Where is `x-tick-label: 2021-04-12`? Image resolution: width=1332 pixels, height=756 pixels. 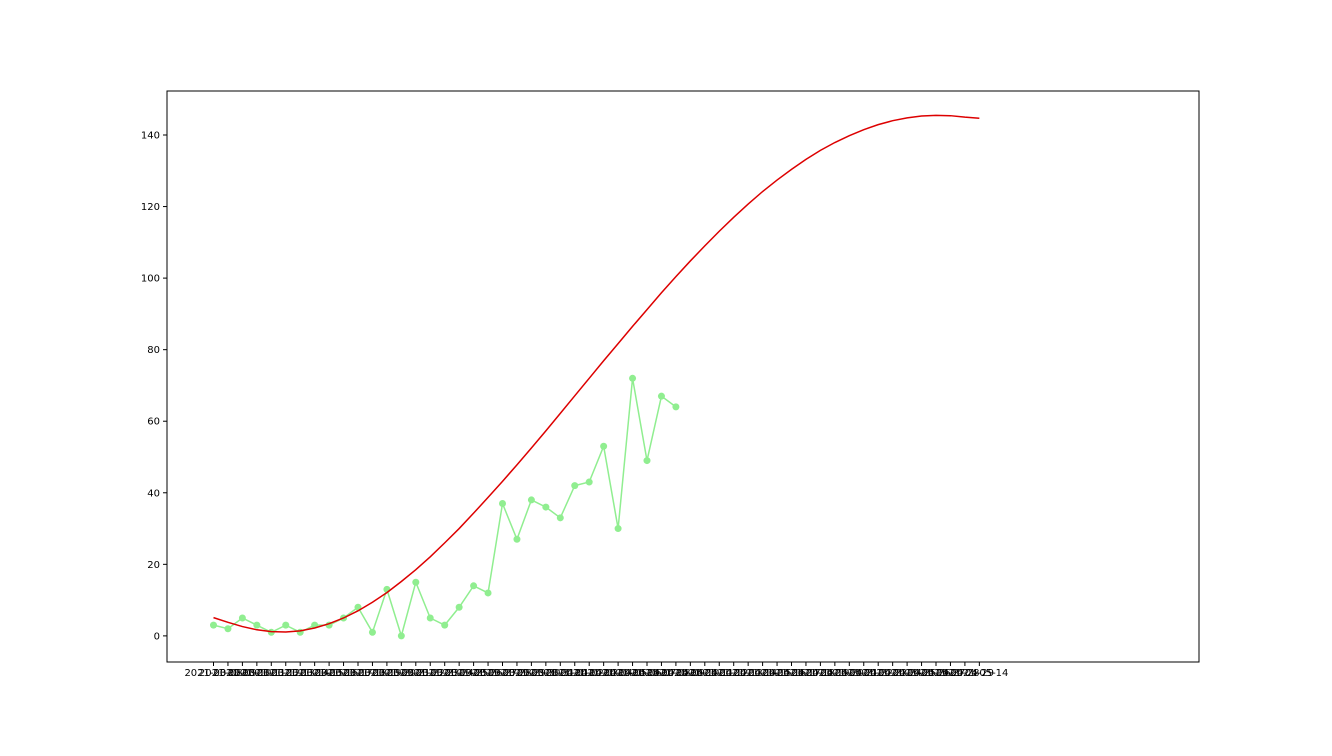
x-tick-label: 2021-04-12 is located at coordinates (719, 673).